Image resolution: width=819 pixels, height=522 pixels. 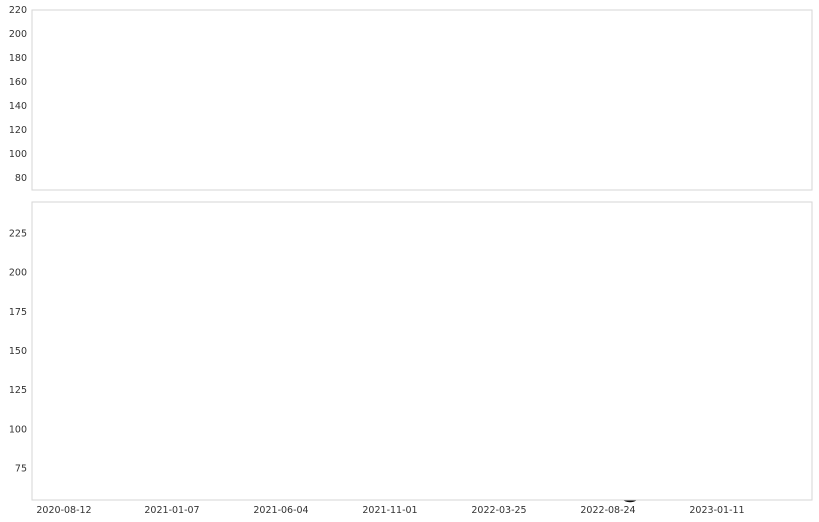 I want to click on top-y-tick-label: 200, so click(x=18, y=34).